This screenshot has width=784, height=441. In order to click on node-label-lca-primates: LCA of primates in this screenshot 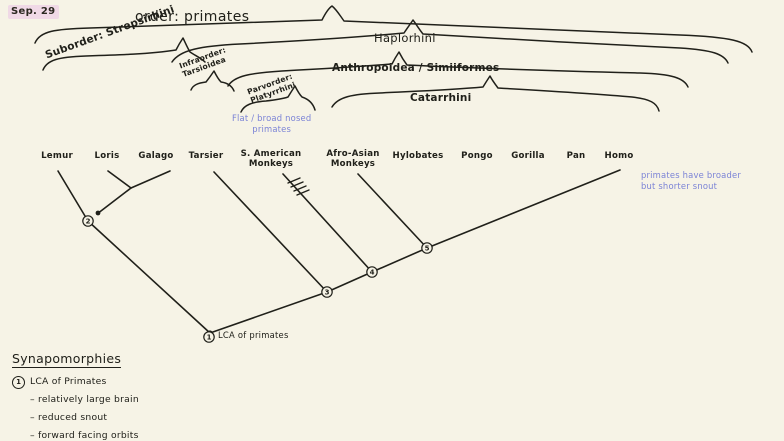, I will do `click(253, 335)`.